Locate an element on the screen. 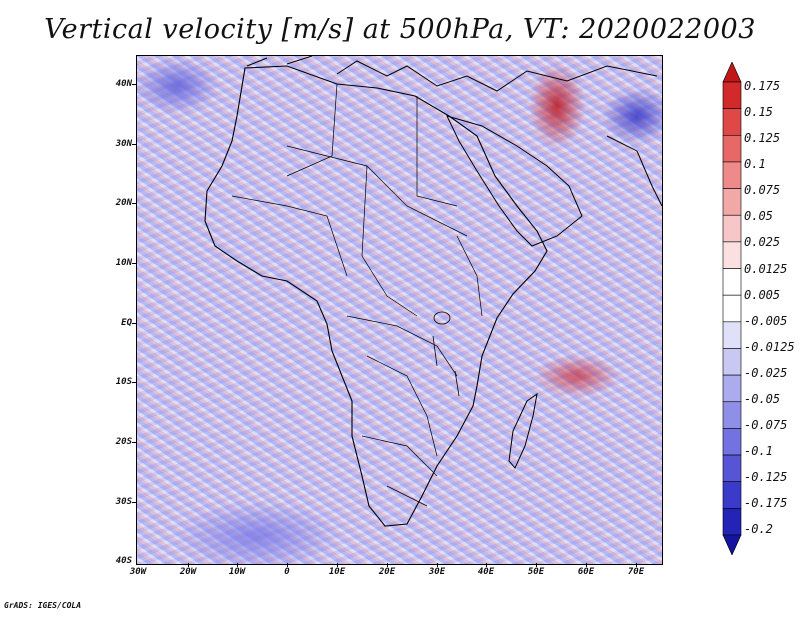 Image resolution: width=800 pixels, height=618 pixels. lon-label-20w: 20W is located at coordinates (188, 572).